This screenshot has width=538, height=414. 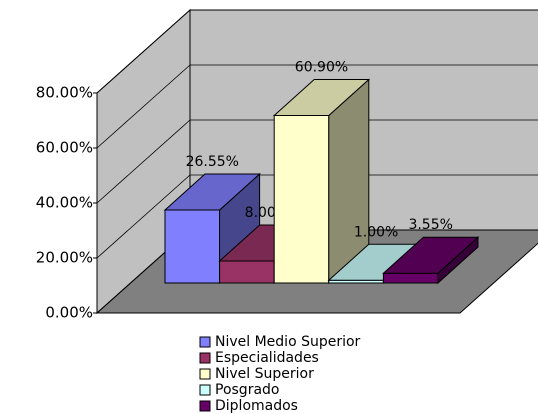 I want to click on y-tick-label: 80.00%, so click(x=64, y=93).